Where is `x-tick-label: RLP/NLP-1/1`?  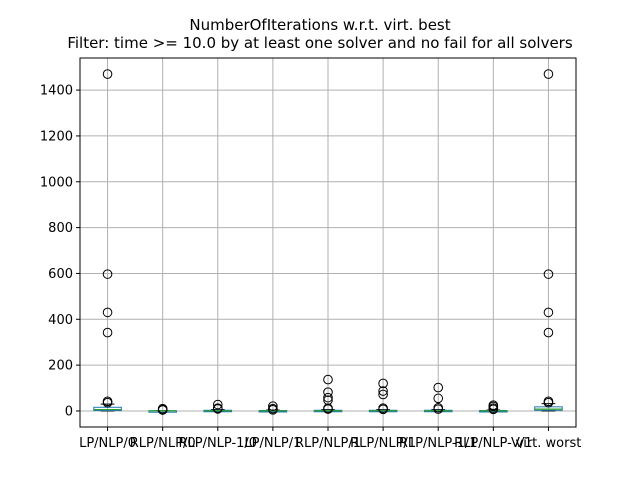
x-tick-label: RLP/NLP-1/1 is located at coordinates (438, 443).